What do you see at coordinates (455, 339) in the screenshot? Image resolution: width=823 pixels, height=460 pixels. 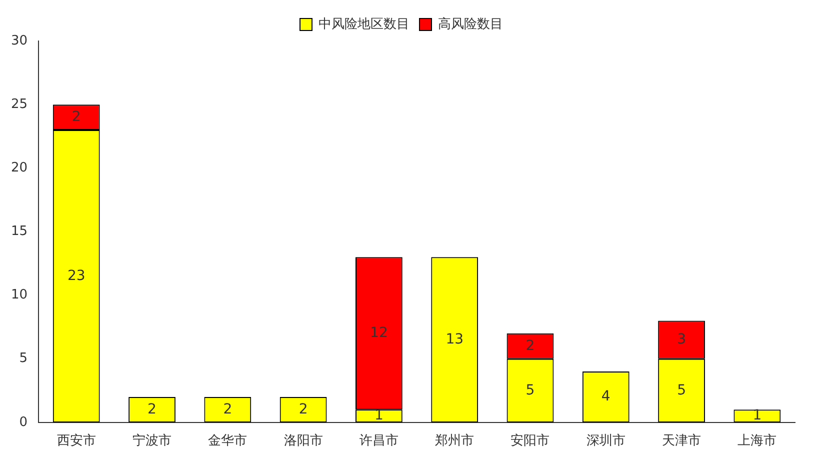 I see `data-label: 13` at bounding box center [455, 339].